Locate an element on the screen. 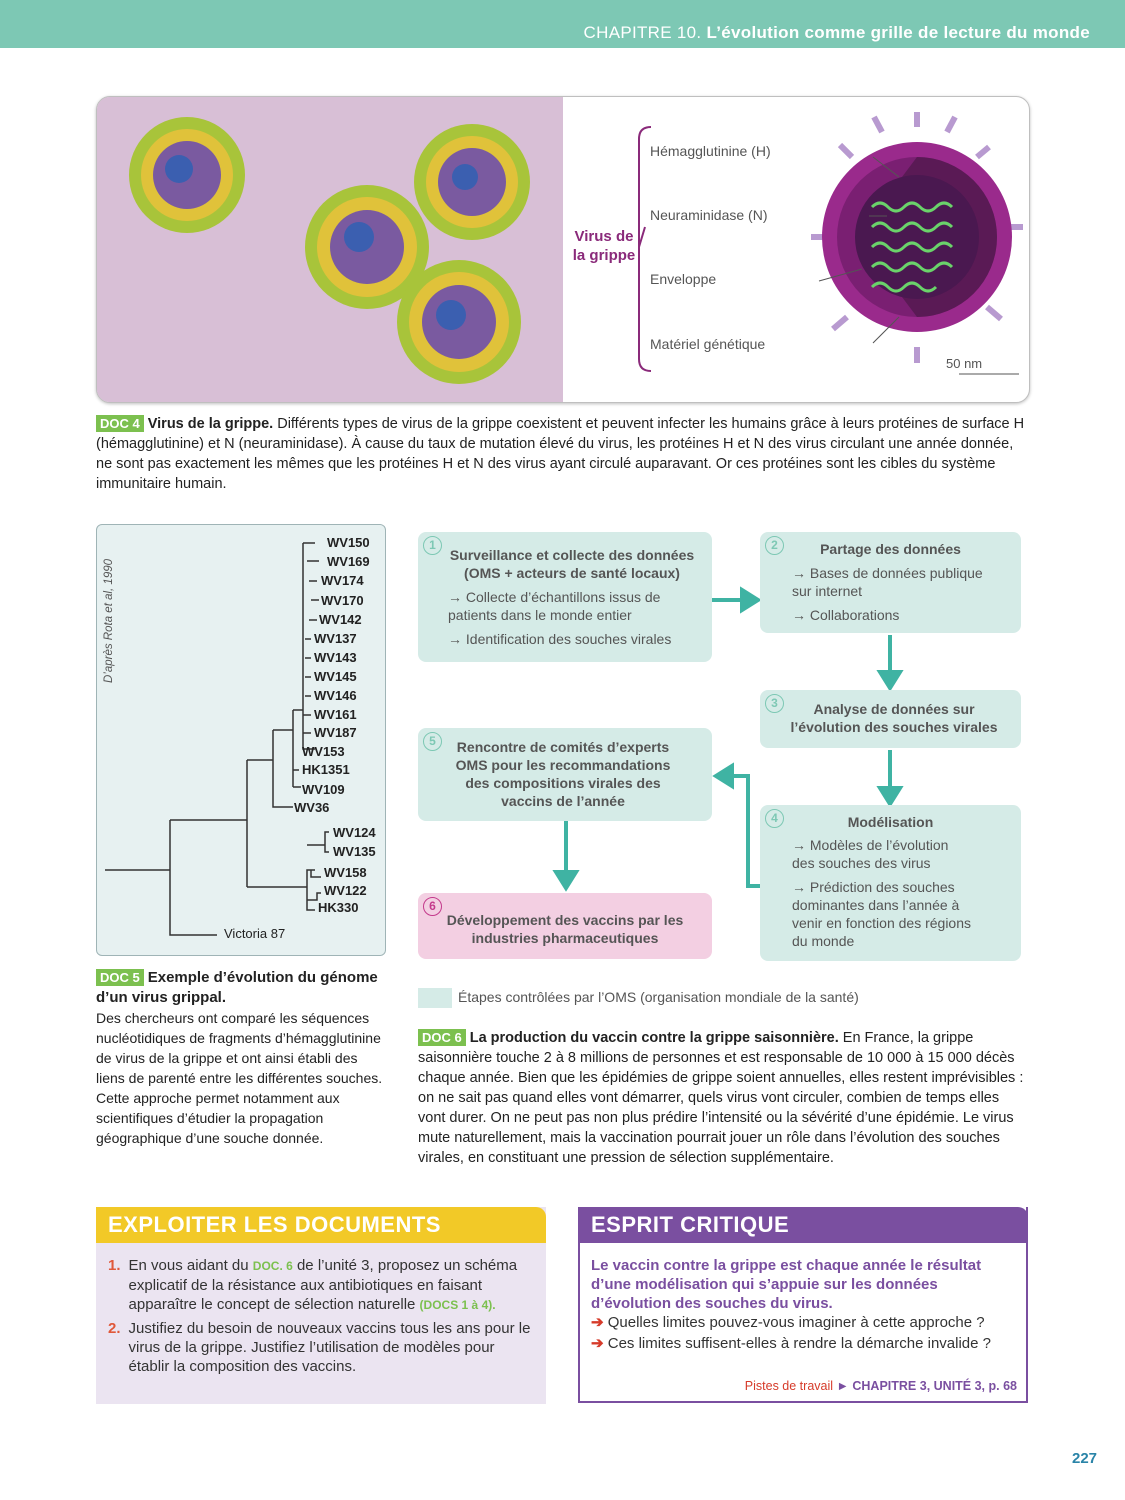  label-neuraminidase: Neuraminidase (N) is located at coordinates (709, 215).